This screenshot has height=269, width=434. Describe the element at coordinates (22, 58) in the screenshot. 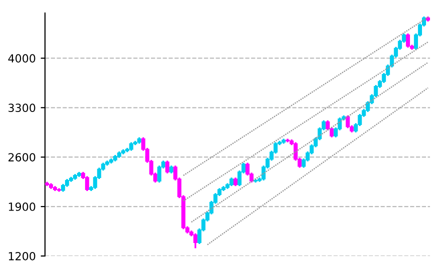

I see `y-tick-label: 4000` at that location.